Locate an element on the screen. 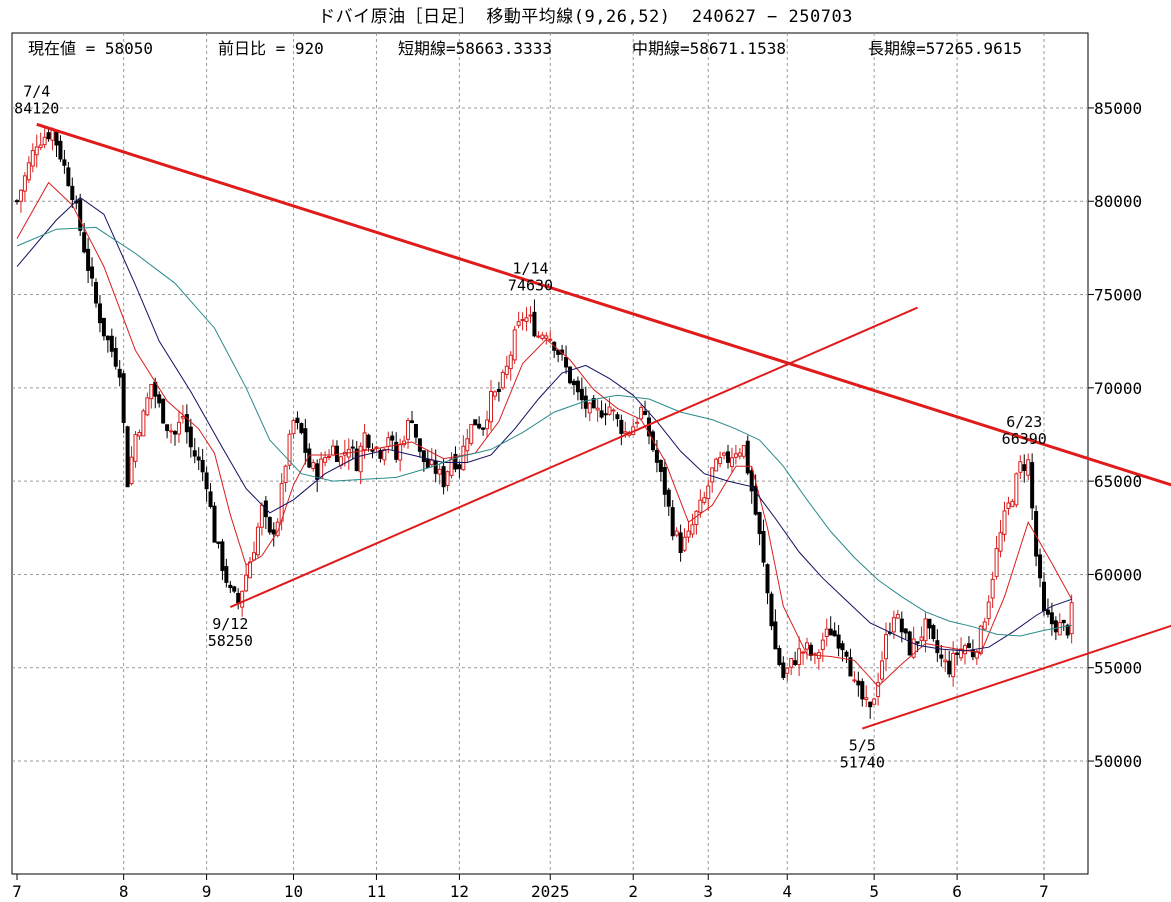 This screenshot has height=902, width=1171. y-tick-label: 85000 is located at coordinates (1118, 108).